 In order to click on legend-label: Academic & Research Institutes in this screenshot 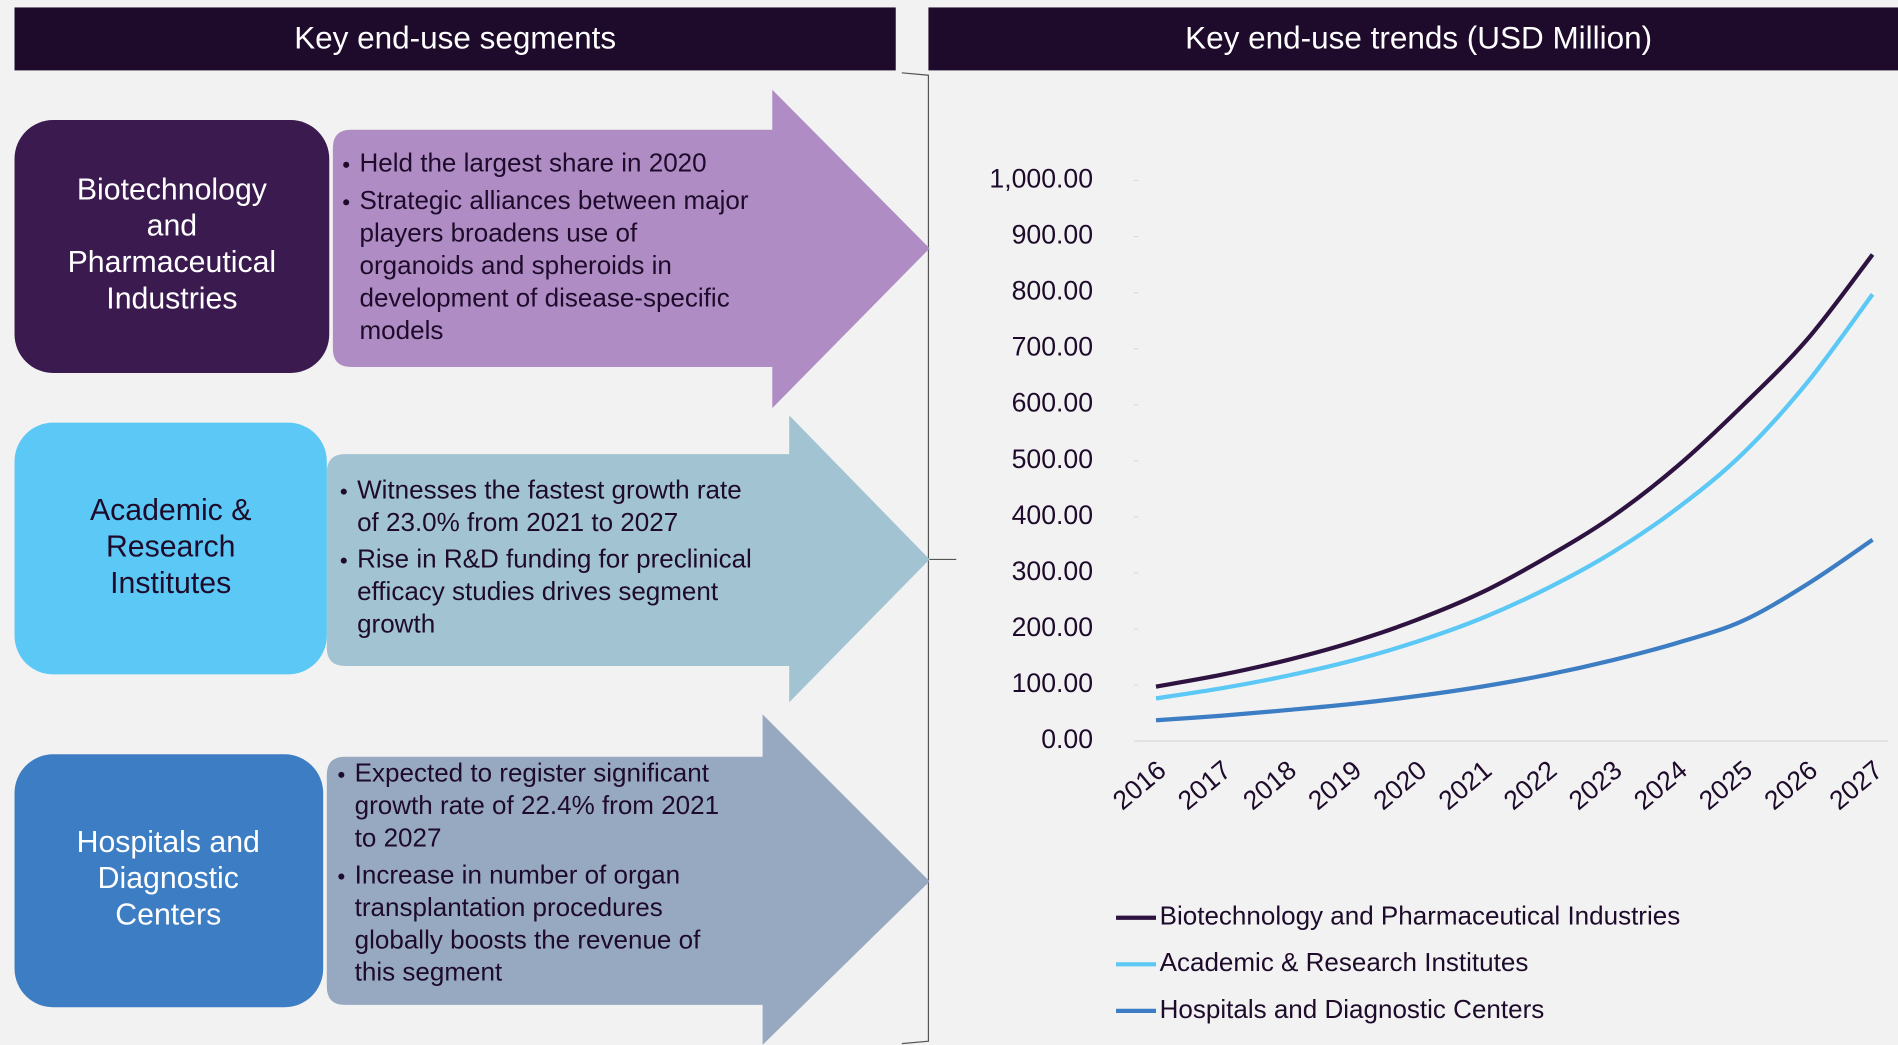, I will do `click(1344, 962)`.